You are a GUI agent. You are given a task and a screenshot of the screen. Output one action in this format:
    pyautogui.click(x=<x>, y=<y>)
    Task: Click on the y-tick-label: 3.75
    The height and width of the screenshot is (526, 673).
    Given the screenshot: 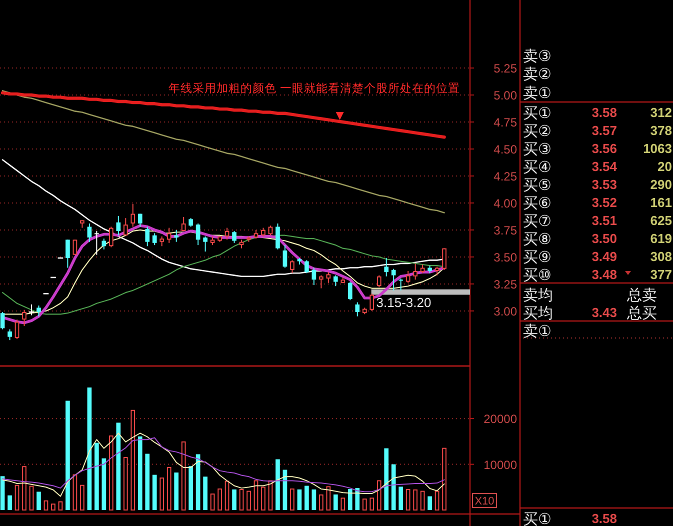 What is the action you would take?
    pyautogui.click(x=505, y=230)
    